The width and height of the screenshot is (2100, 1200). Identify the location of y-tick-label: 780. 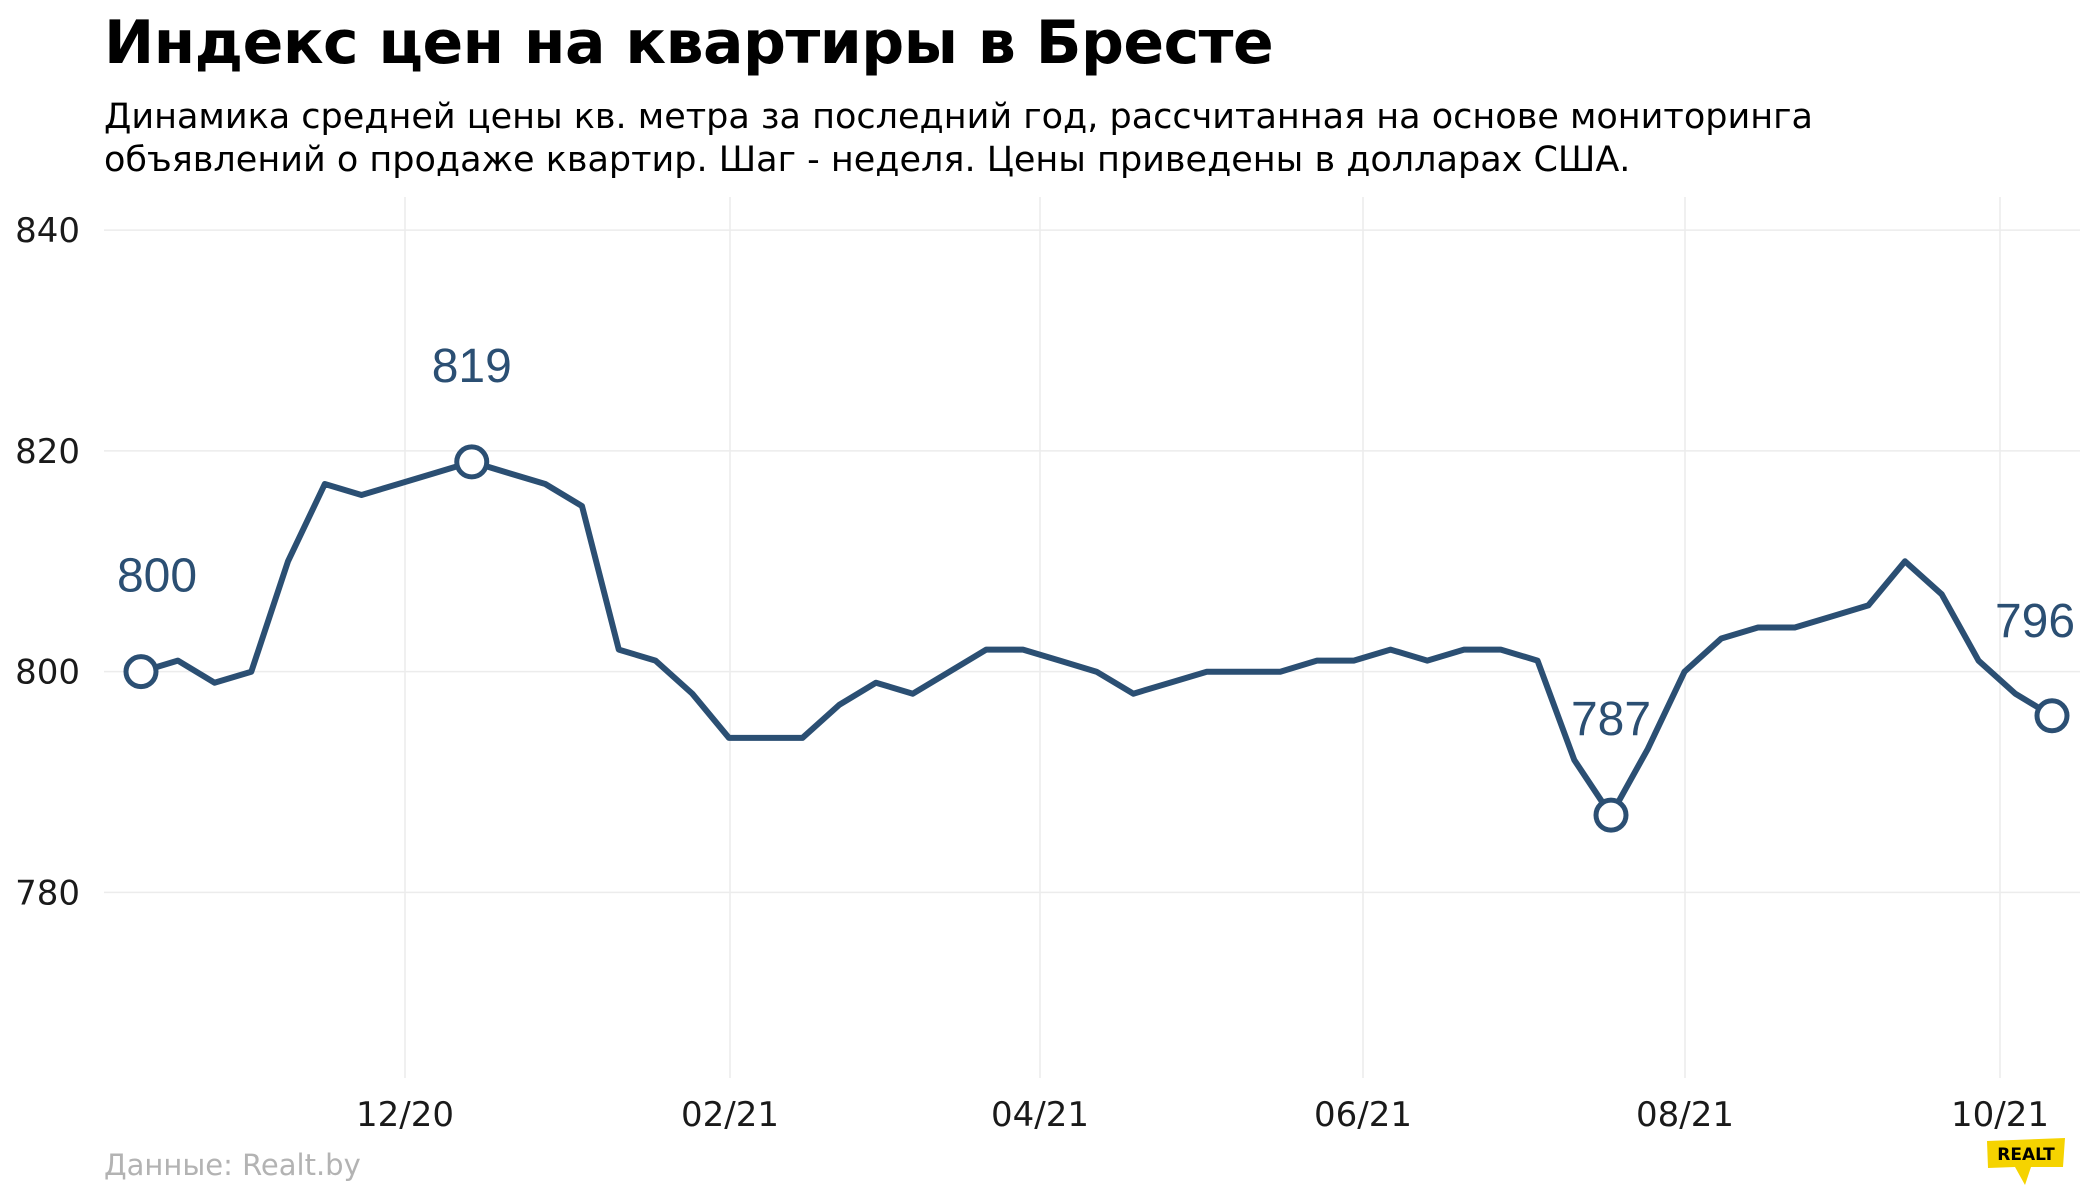
(47, 893).